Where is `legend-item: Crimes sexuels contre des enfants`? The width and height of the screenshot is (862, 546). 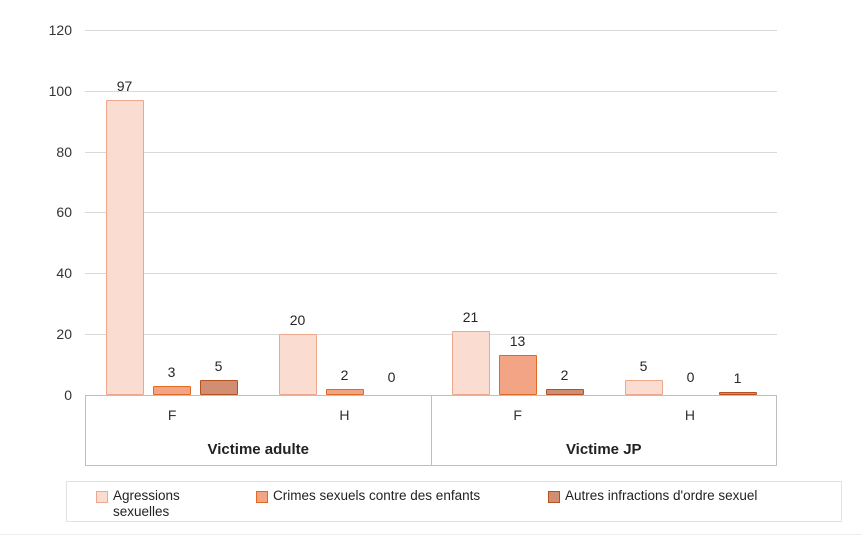
legend-item: Crimes sexuels contre des enfants is located at coordinates (368, 496).